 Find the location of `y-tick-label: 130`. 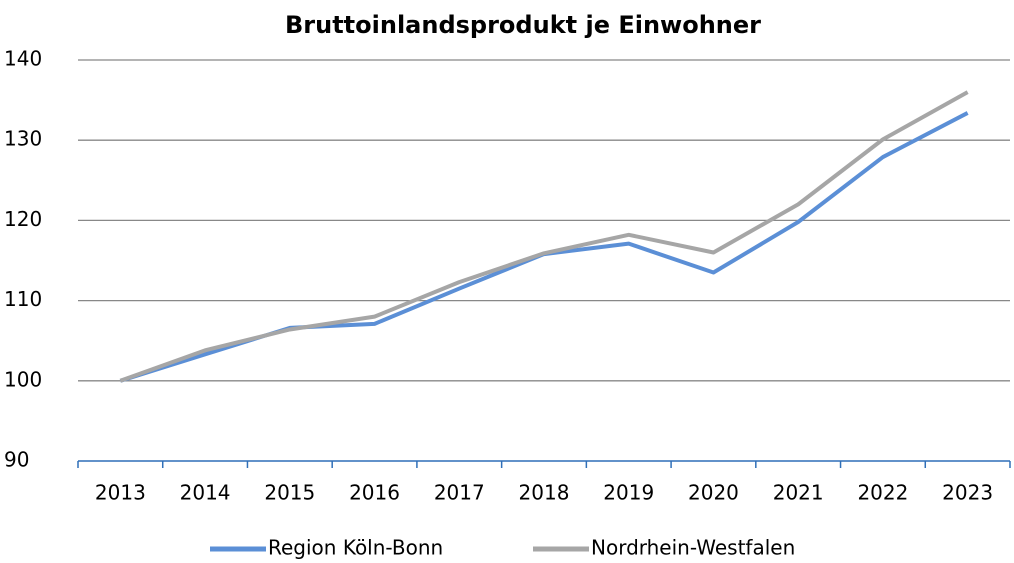

y-tick-label: 130 is located at coordinates (23, 139).